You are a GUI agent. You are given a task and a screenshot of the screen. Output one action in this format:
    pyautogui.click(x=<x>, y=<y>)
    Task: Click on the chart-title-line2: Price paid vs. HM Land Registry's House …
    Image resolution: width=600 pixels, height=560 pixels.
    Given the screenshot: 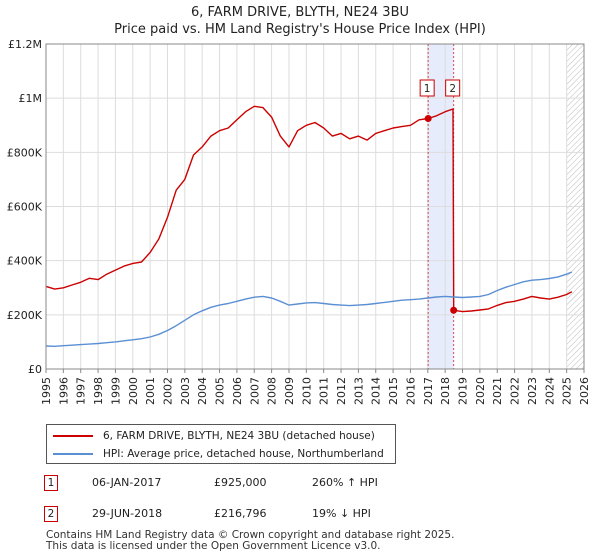 What is the action you would take?
    pyautogui.click(x=300, y=29)
    